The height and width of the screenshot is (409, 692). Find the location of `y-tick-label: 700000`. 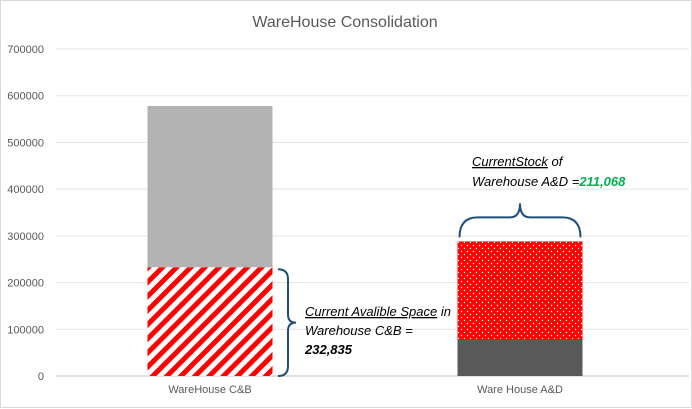

y-tick-label: 700000 is located at coordinates (25, 50).